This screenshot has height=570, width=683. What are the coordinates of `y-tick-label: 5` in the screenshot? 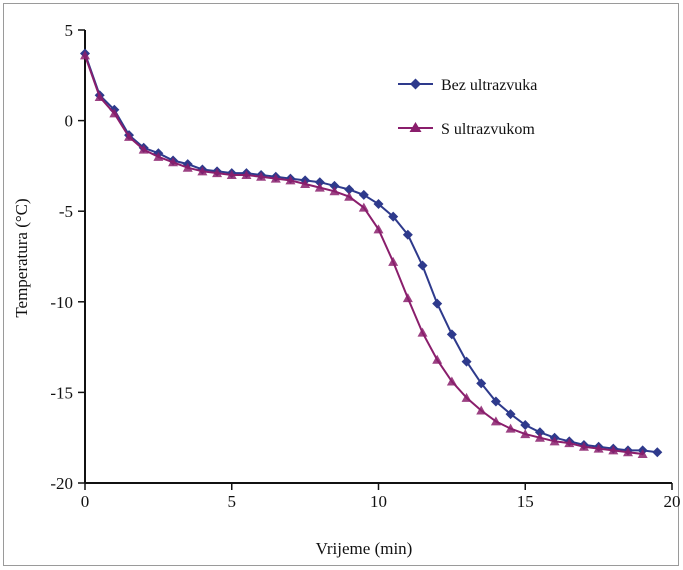 It's located at (69, 30).